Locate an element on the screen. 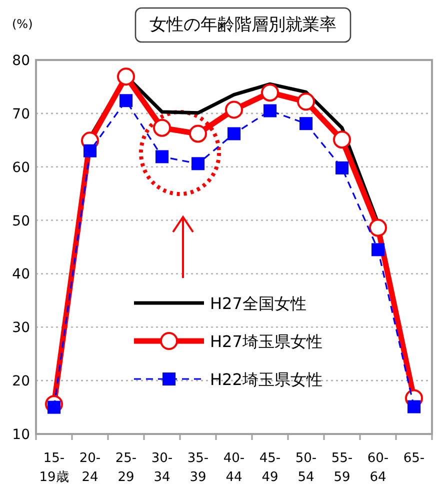 Image resolution: width=445 pixels, height=489 pixels. y-tick-label: 50 is located at coordinates (21, 221).